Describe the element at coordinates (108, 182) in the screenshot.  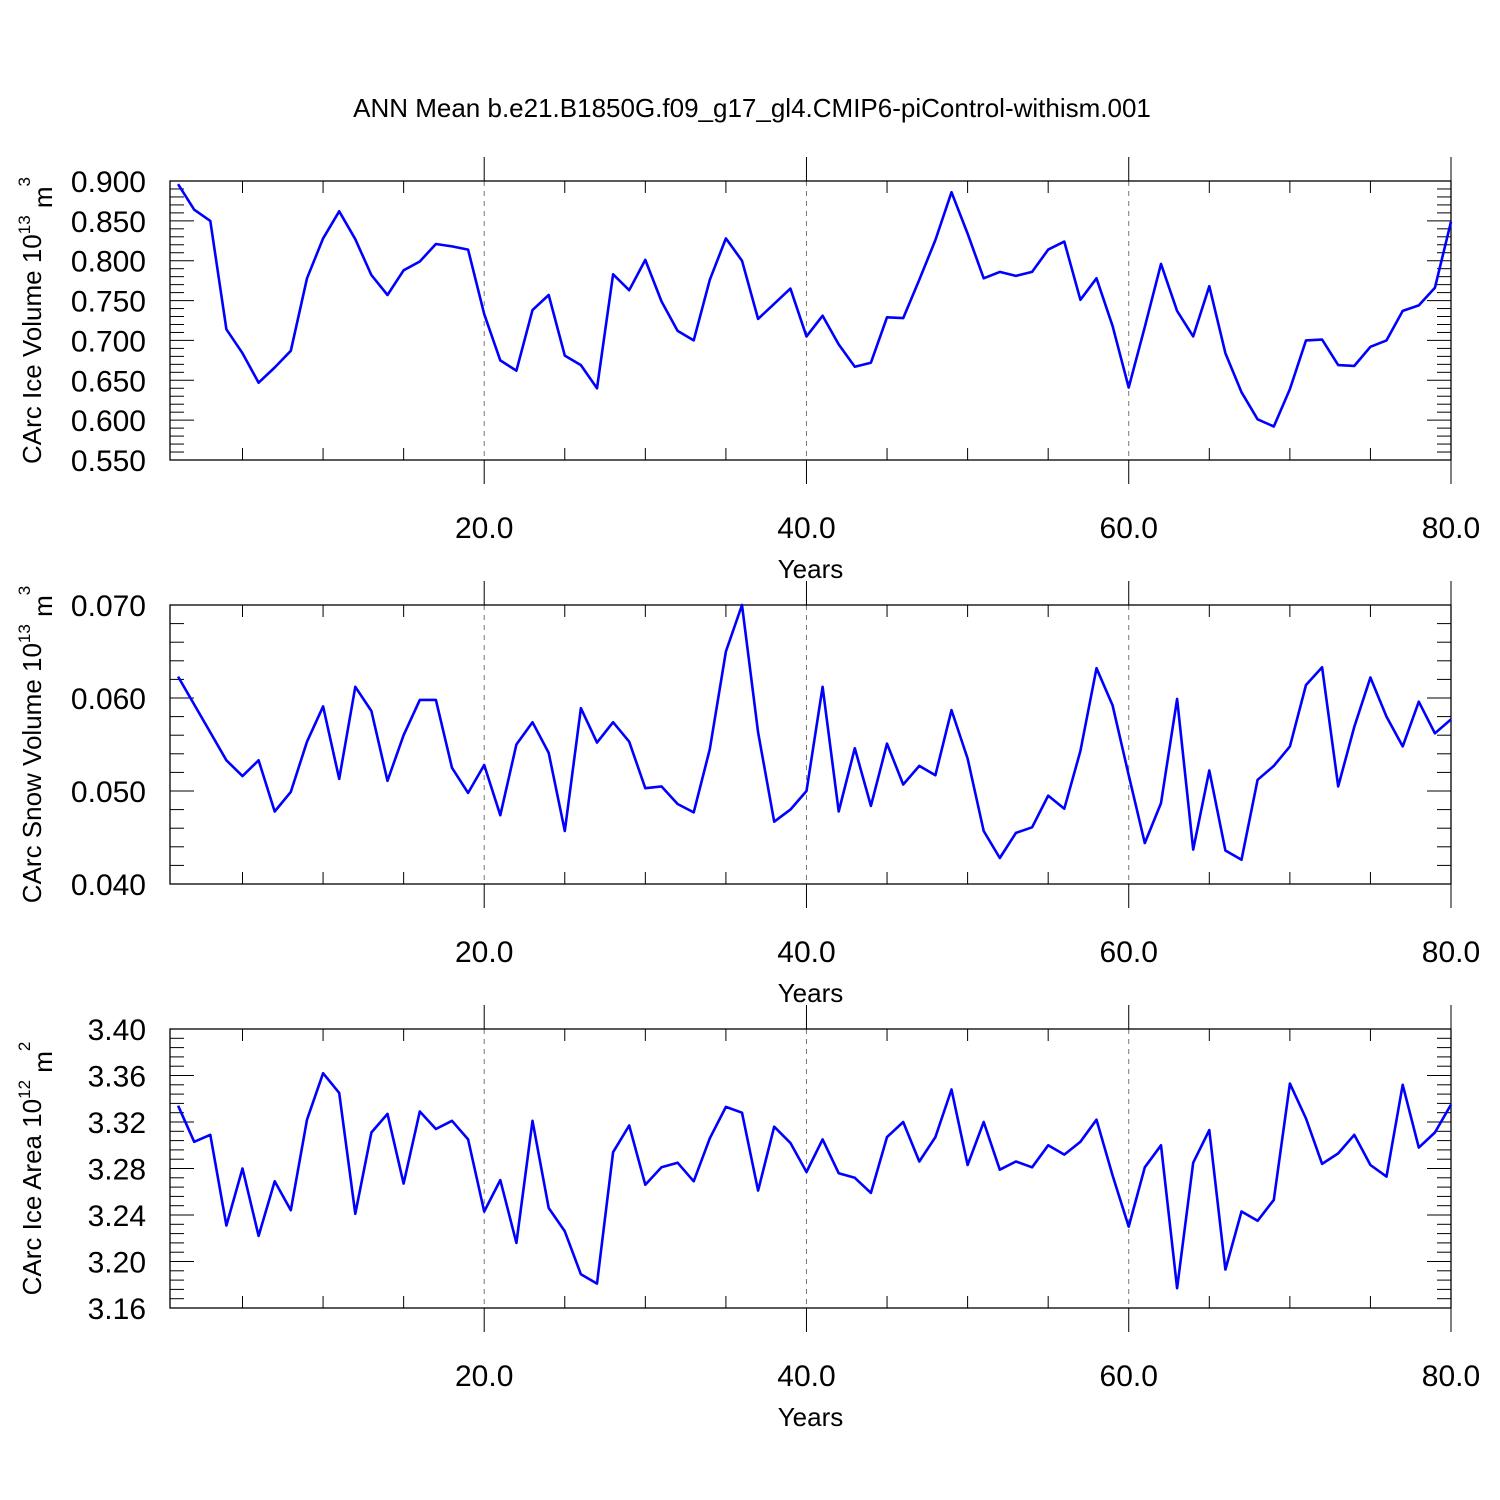
I see `y-tick-label: 0.900` at that location.